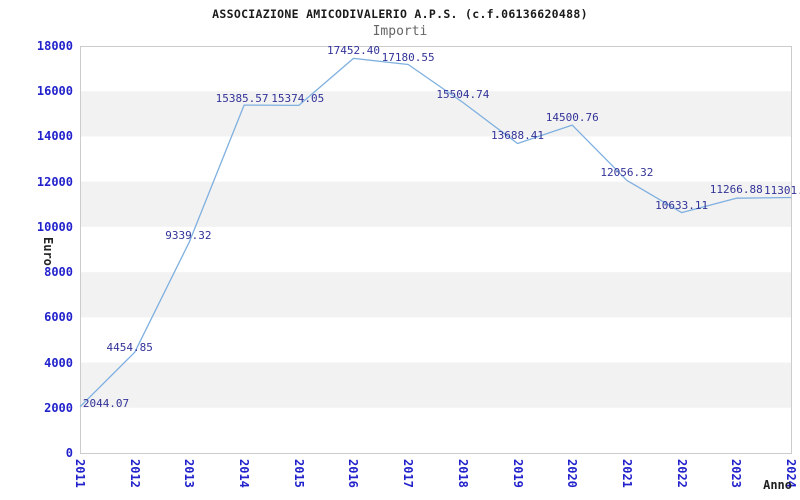 The height and width of the screenshot is (500, 800). Describe the element at coordinates (242, 99) in the screenshot. I see `data-point-label: 15385.57` at that location.